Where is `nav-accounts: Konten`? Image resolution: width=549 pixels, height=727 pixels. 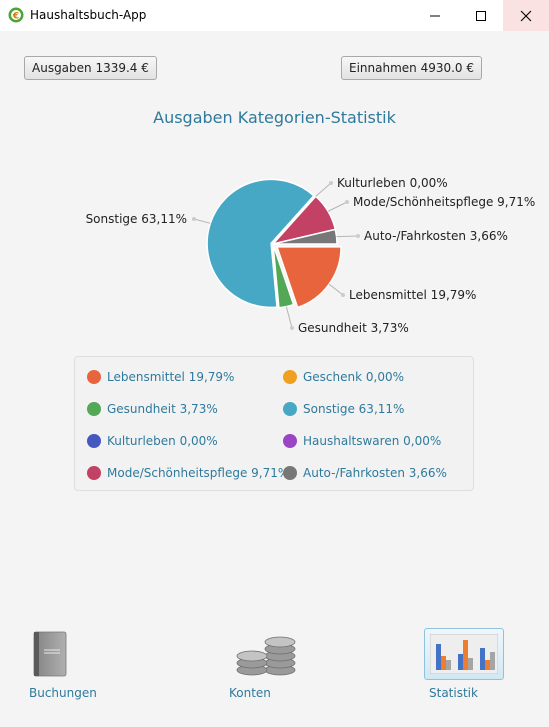 nav-accounts: Konten is located at coordinates (266, 665).